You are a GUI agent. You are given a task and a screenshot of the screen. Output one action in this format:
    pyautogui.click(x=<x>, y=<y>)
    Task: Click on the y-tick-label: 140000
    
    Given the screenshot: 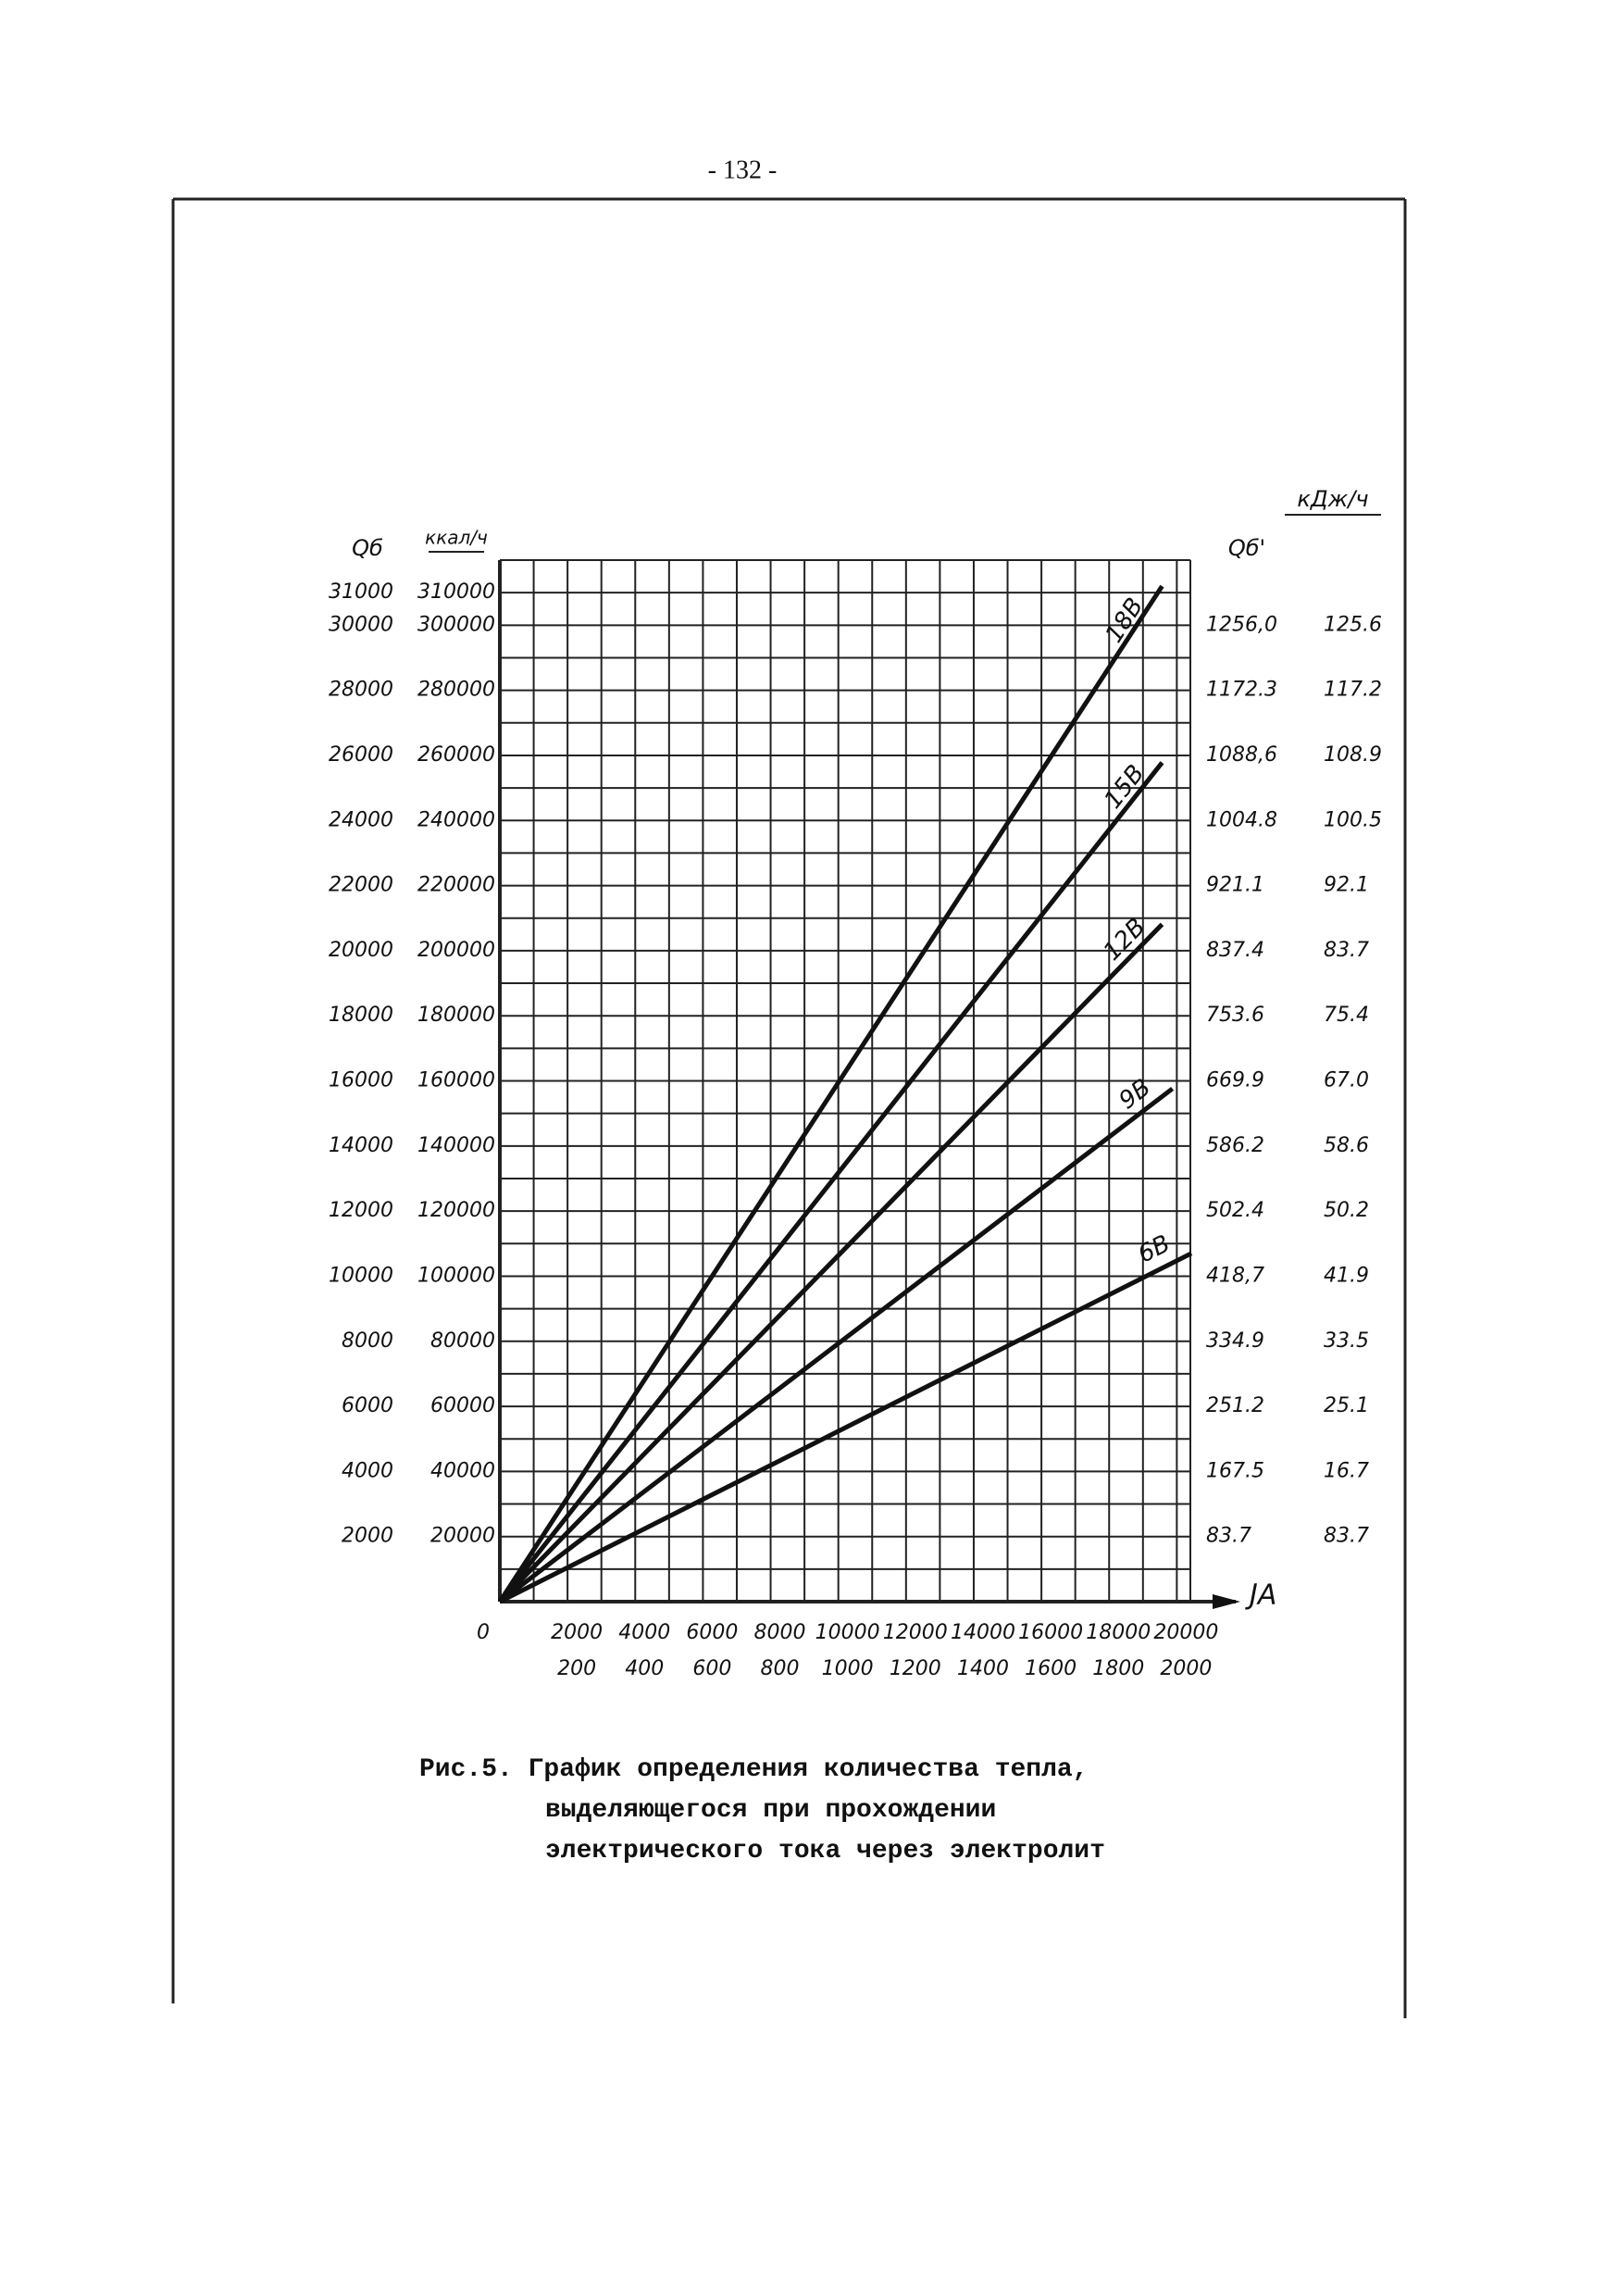 What is the action you would take?
    pyautogui.click(x=456, y=1145)
    